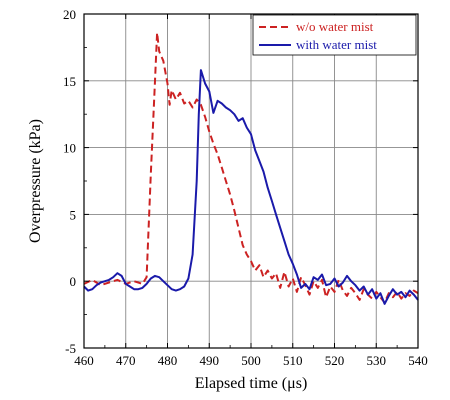  Describe the element at coordinates (69, 181) in the screenshot. I see `y-tick-labels: -5 0 5 10 15 20` at that location.